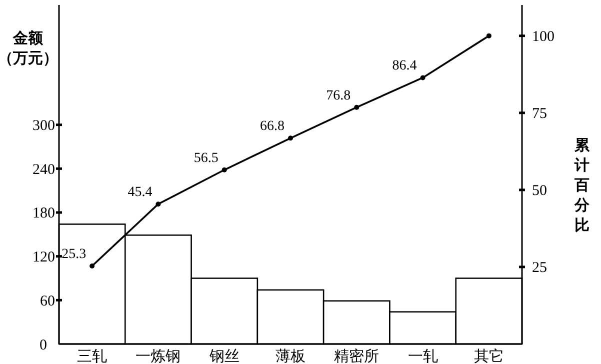 The image size is (601, 364). What do you see at coordinates (338, 96) in the screenshot?
I see `data-label: 76.8` at bounding box center [338, 96].